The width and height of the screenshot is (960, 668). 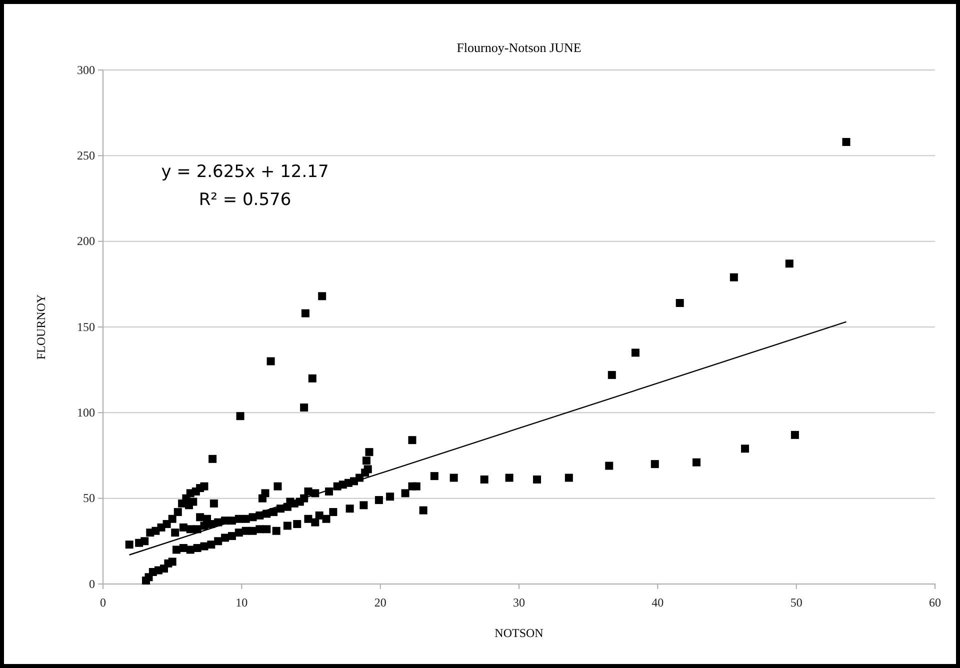 What do you see at coordinates (86, 327) in the screenshot?
I see `y-tick-label: 150` at bounding box center [86, 327].